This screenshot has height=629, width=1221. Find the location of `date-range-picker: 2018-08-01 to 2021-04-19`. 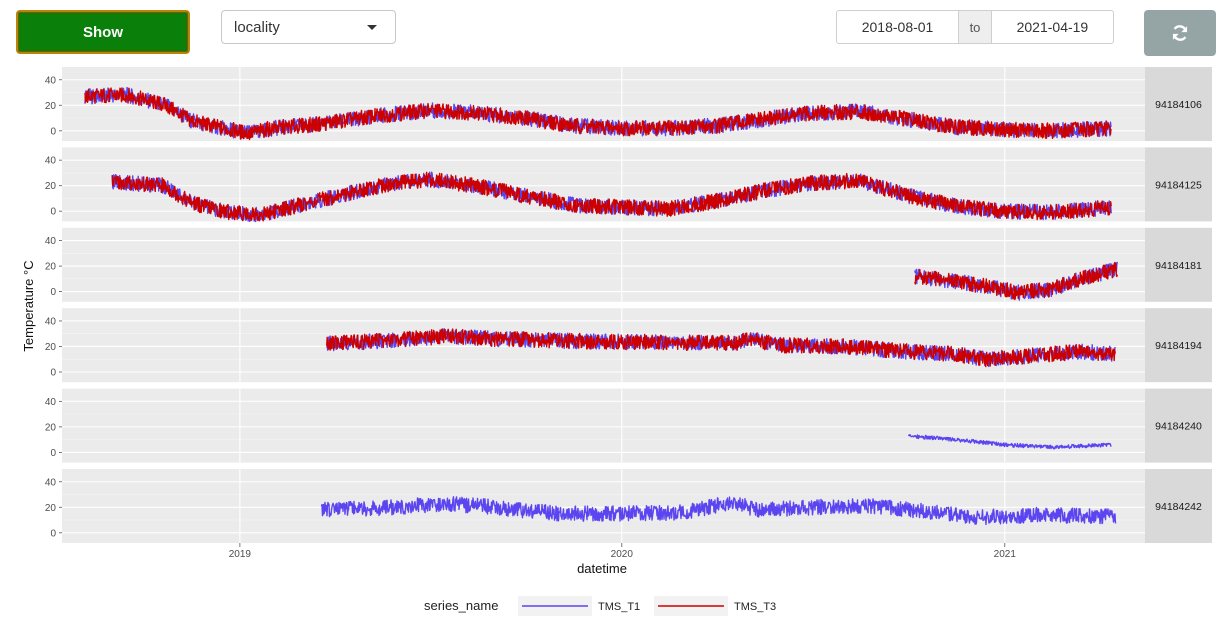

date-range-picker: 2018-08-01 to 2021-04-19 is located at coordinates (975, 27).